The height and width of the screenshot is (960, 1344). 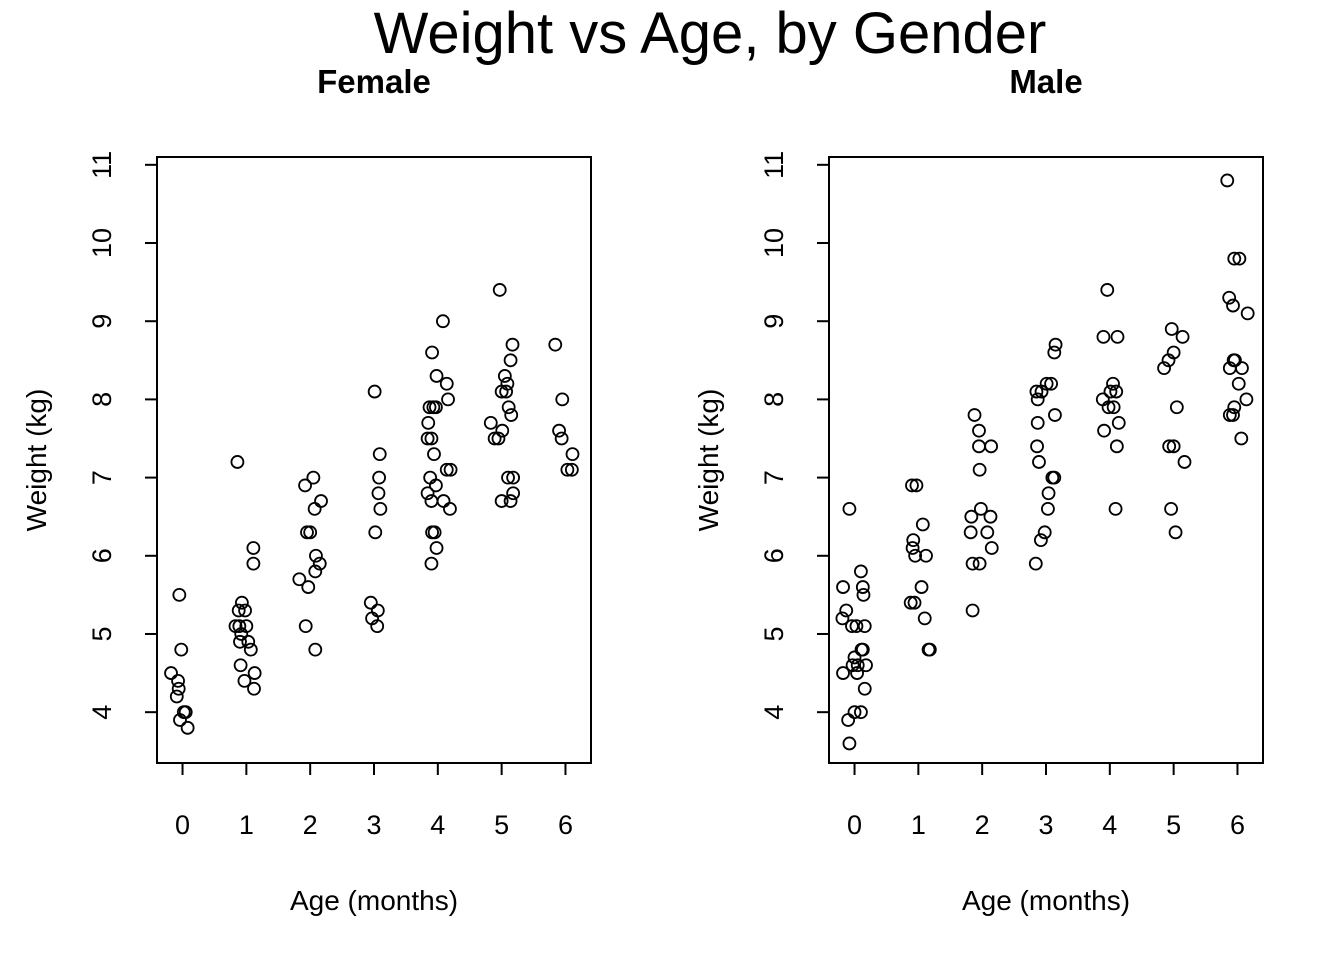 What do you see at coordinates (774, 243) in the screenshot?
I see `male-y-tick-label: 10` at bounding box center [774, 243].